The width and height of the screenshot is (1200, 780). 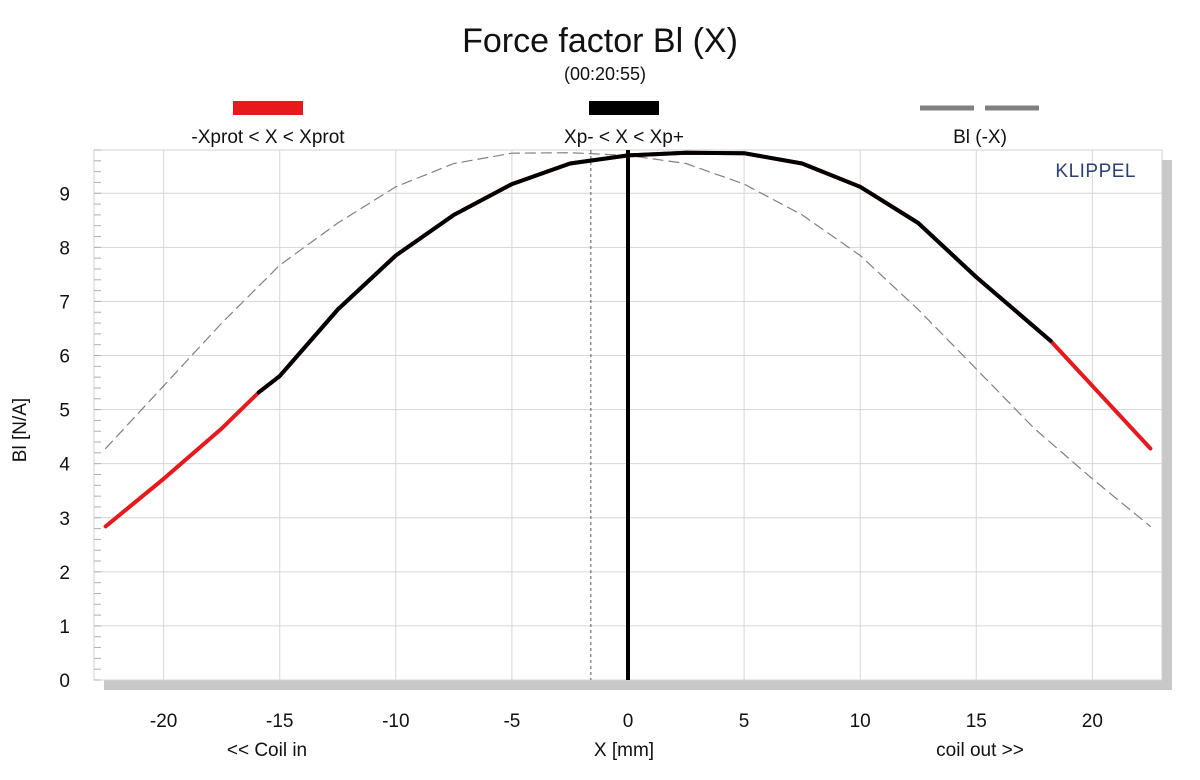 What do you see at coordinates (64, 302) in the screenshot?
I see `y-tick-label: 7` at bounding box center [64, 302].